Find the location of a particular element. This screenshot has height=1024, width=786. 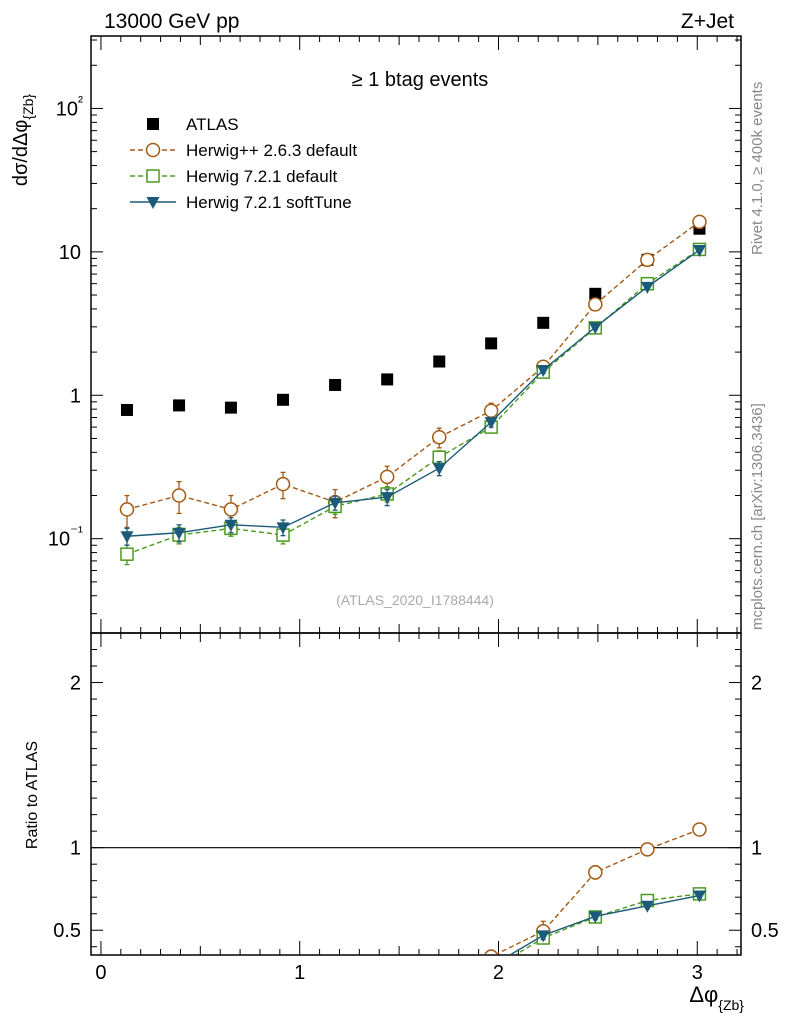

ratio-y-tick-label-right: 2 is located at coordinates (756, 684).